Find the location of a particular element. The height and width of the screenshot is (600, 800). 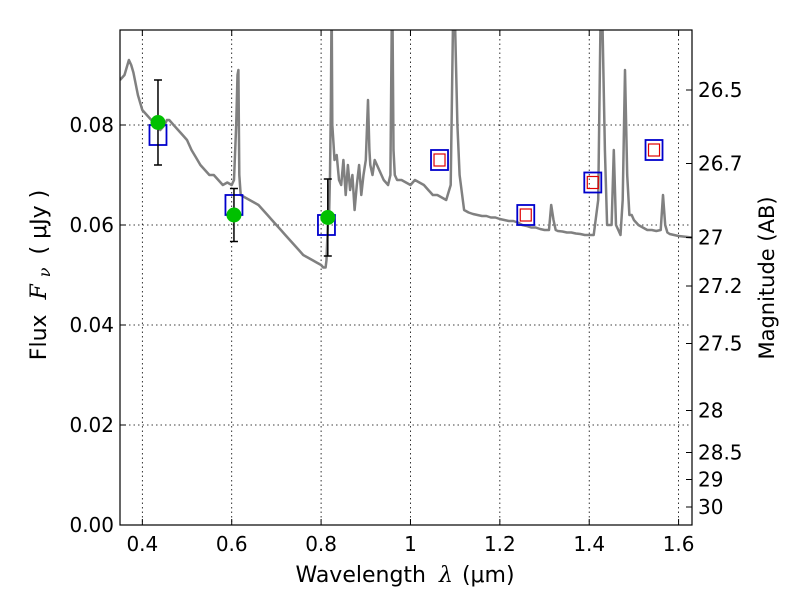

y-tick-label: 0.06 is located at coordinates (91, 225).